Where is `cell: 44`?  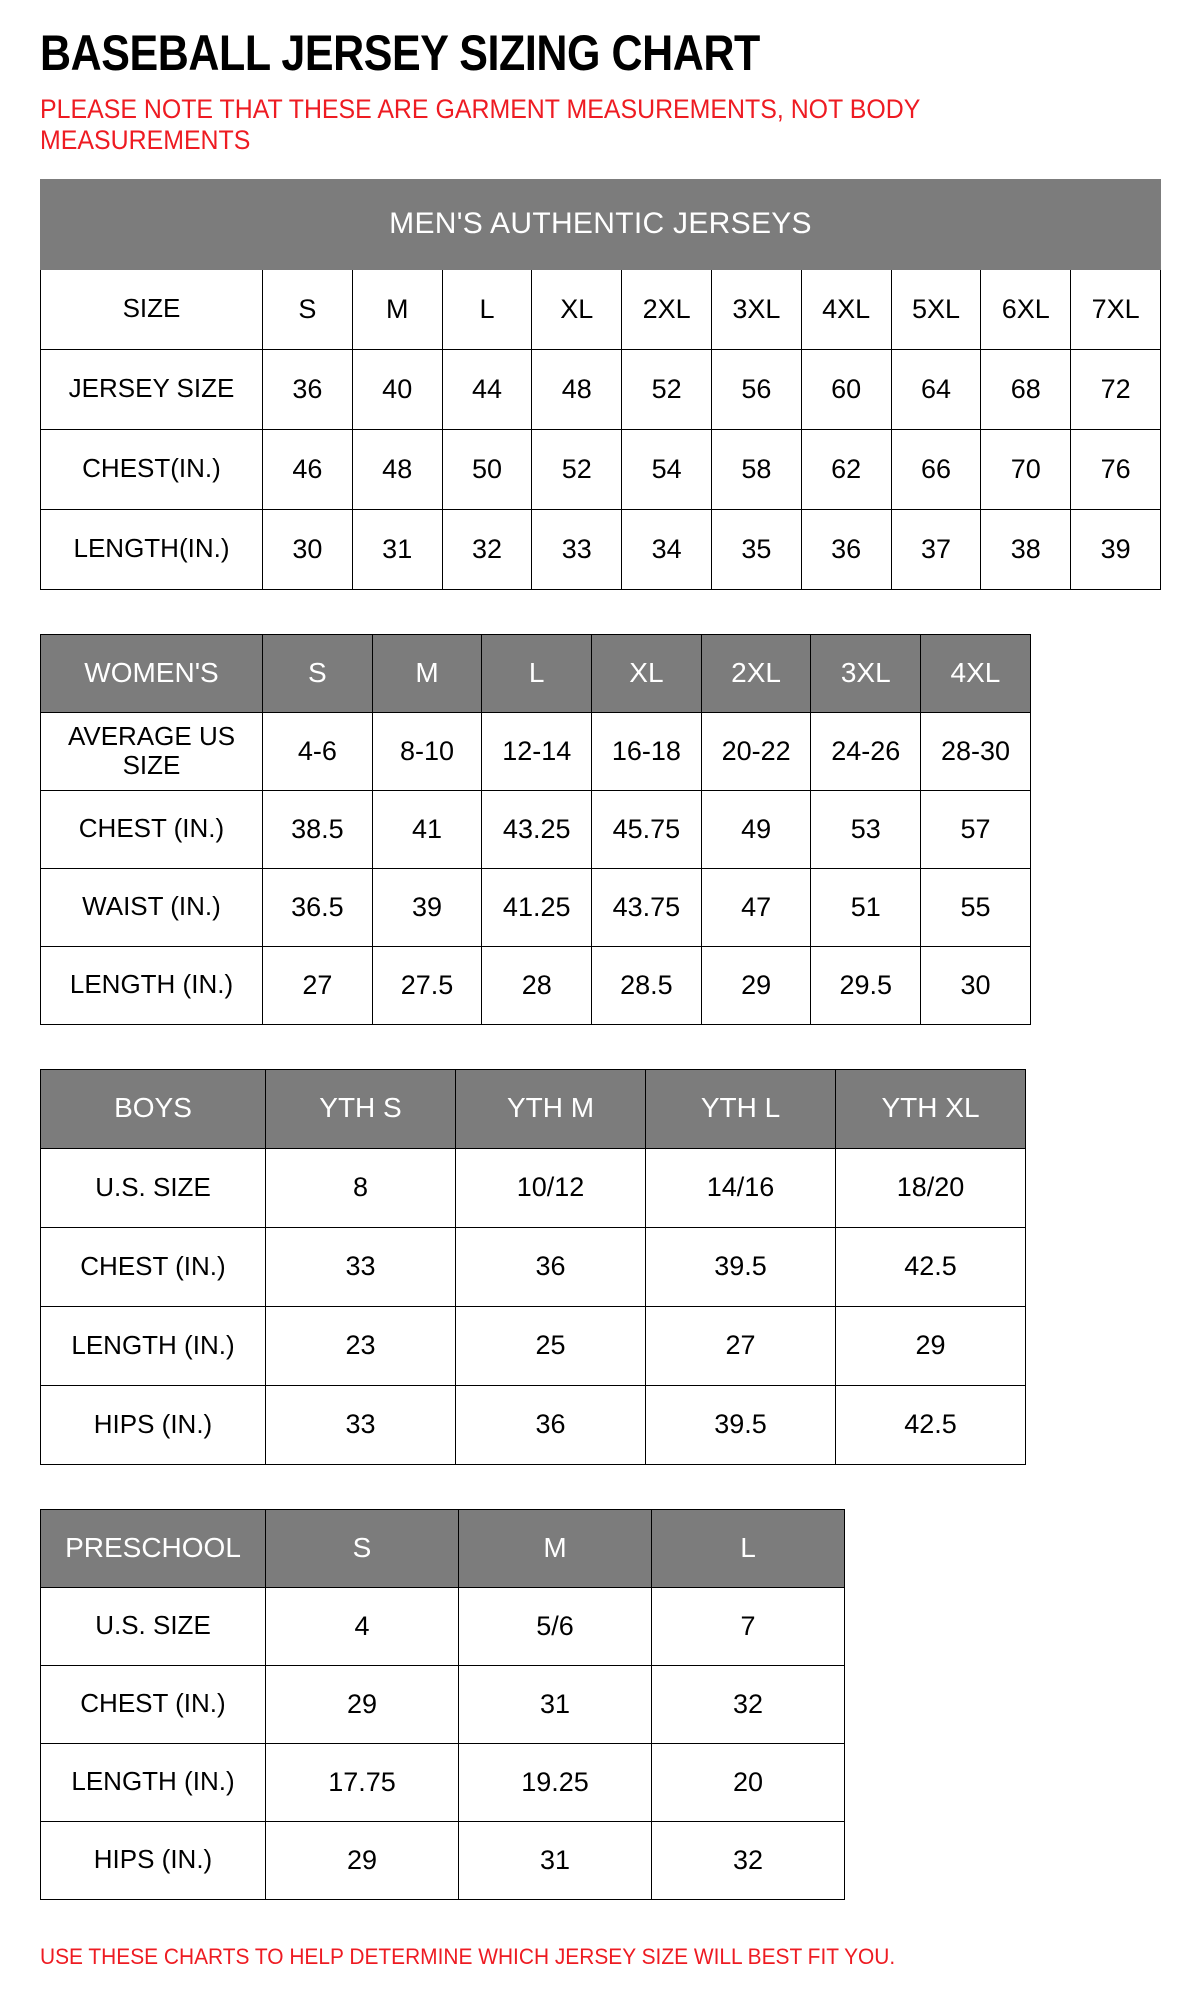 cell: 44 is located at coordinates (487, 389).